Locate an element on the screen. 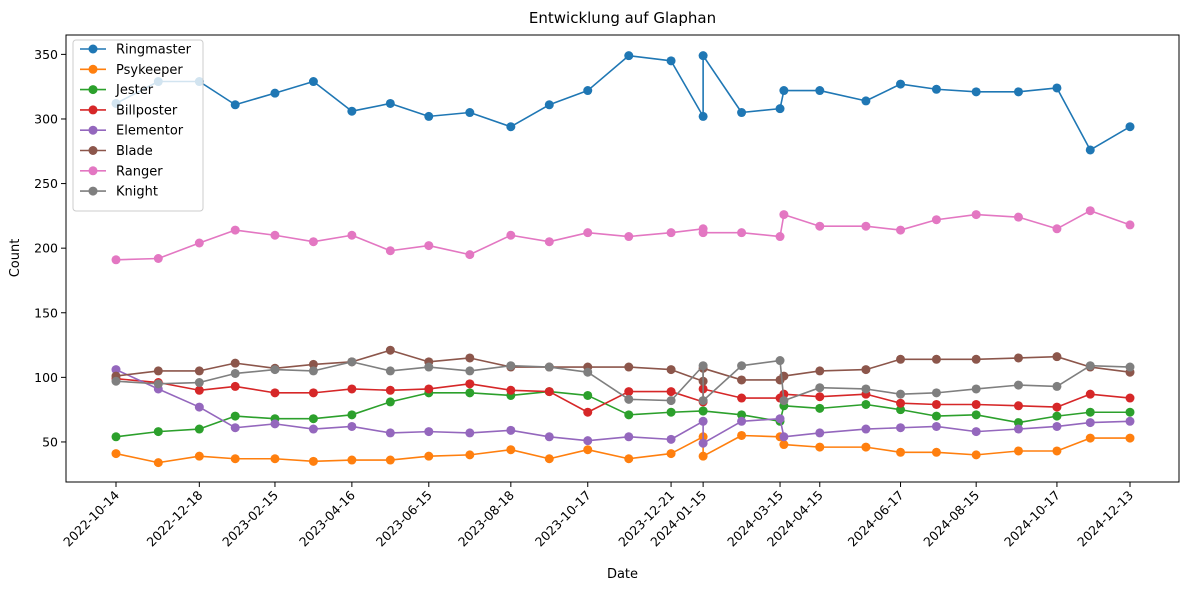 The height and width of the screenshot is (590, 1189). x-axis-title: Date is located at coordinates (622, 574).